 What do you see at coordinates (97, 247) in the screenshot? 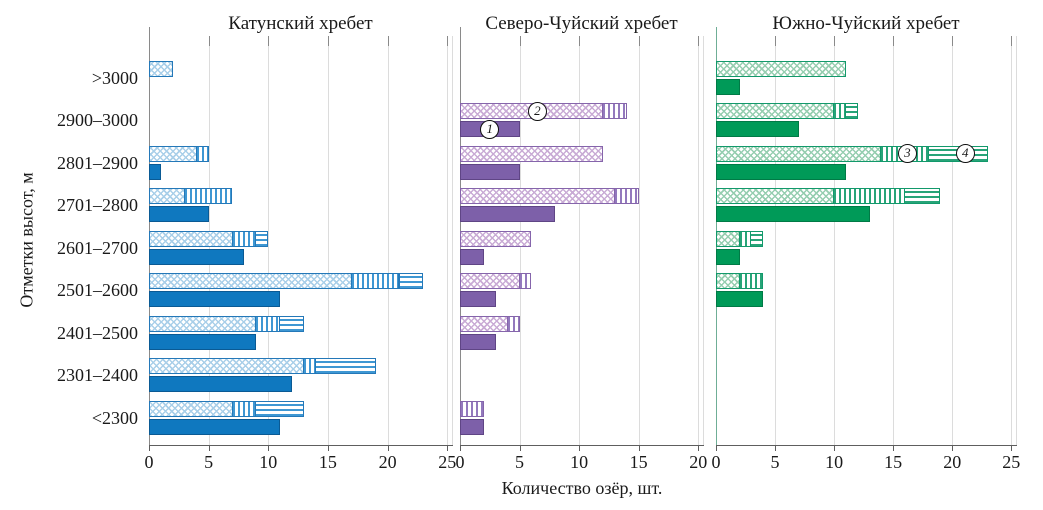
I see `y-tick-label: 2601–2700` at bounding box center [97, 247].